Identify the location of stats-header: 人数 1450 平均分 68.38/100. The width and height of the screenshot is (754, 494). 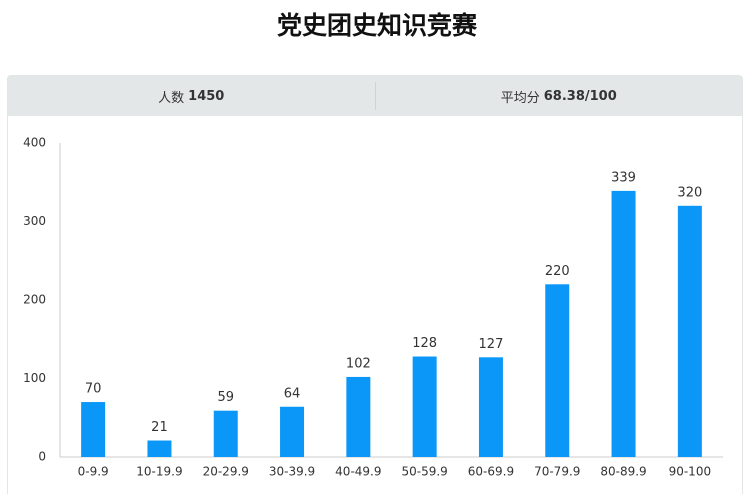
(375, 96).